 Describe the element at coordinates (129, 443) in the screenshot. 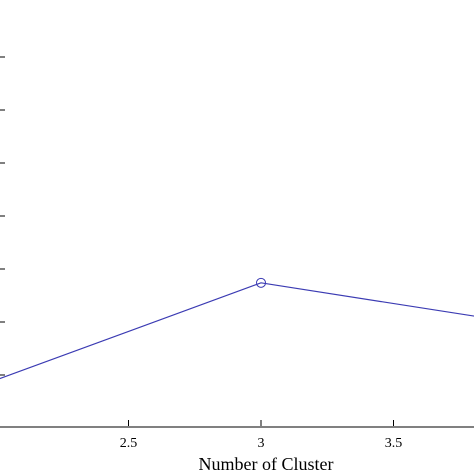

I see `x-tick-label: 2.5` at that location.